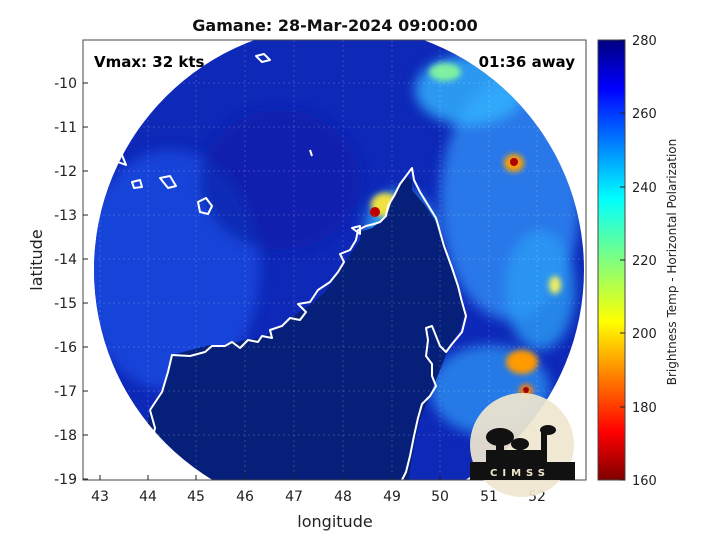  What do you see at coordinates (334, 25) in the screenshot?
I see `map-title: Gamane: 28-Mar-2024 09:00:00` at bounding box center [334, 25].